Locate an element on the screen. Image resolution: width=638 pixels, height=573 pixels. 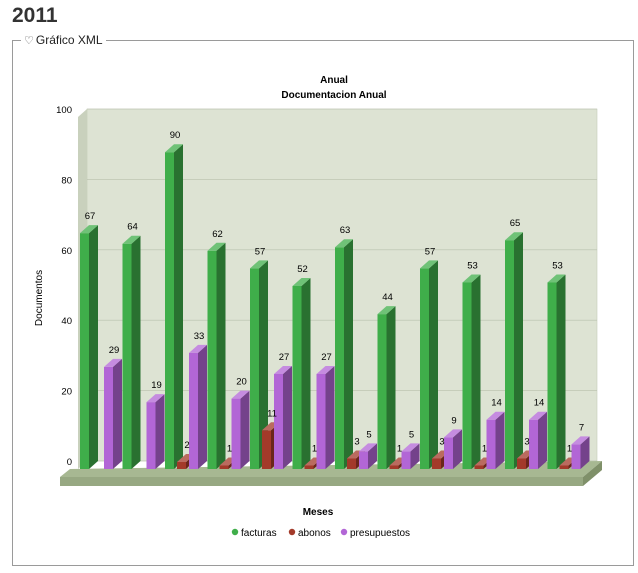
y-tick-label: 40 is located at coordinates (66, 321).